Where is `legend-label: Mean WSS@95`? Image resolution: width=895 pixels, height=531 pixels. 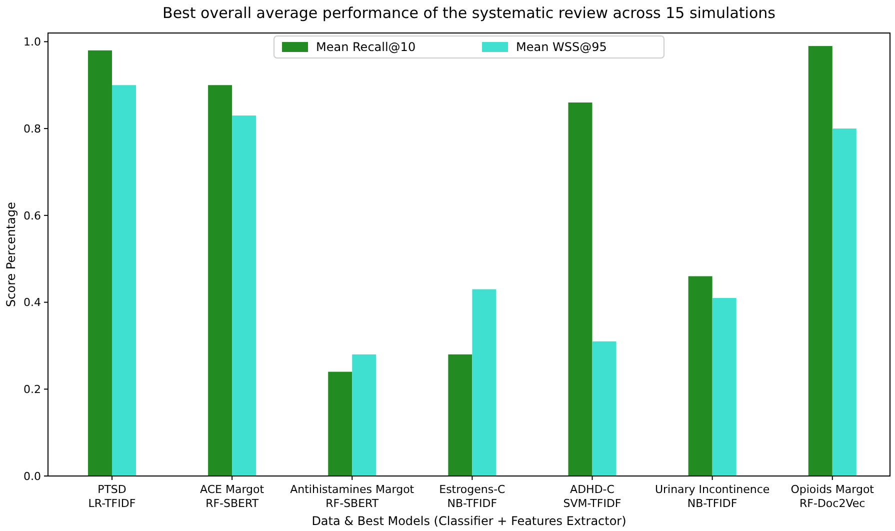
legend-label: Mean WSS@95 is located at coordinates (561, 47).